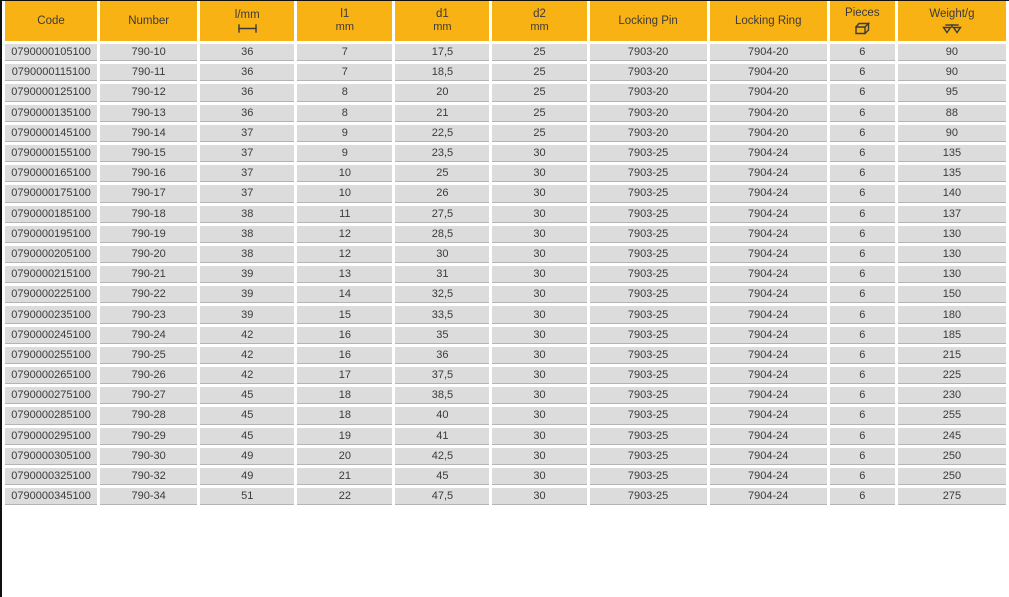 The height and width of the screenshot is (597, 1009). I want to click on cell-code: 0790000185100, so click(51, 212).